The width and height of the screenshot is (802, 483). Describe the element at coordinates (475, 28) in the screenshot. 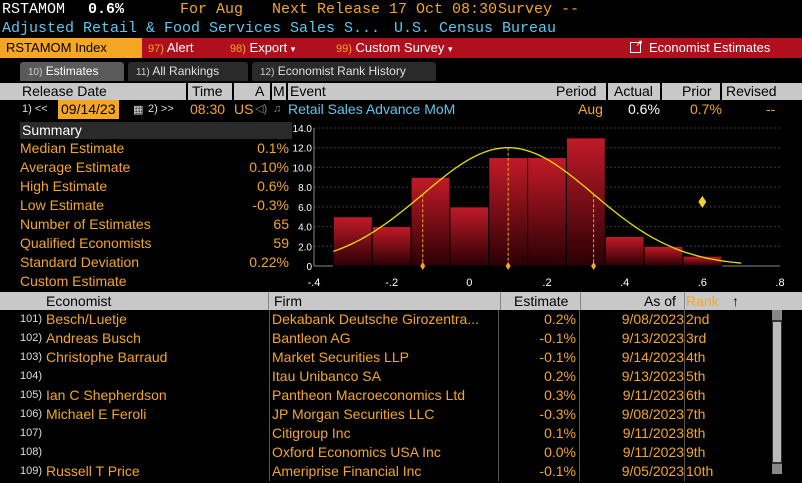

I see `source-label: U.S. Census Bureau` at that location.